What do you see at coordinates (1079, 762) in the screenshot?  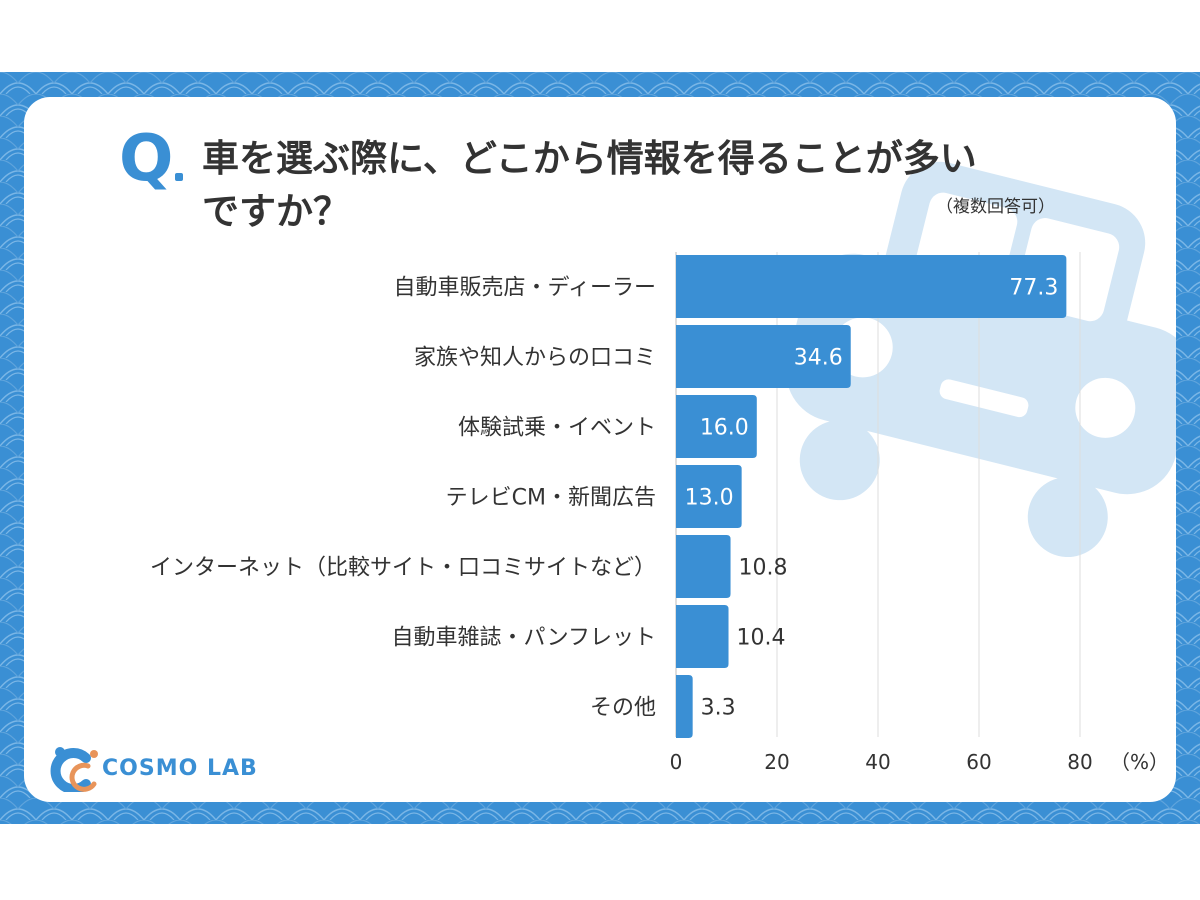 I see `x-tick-label: 80` at bounding box center [1079, 762].